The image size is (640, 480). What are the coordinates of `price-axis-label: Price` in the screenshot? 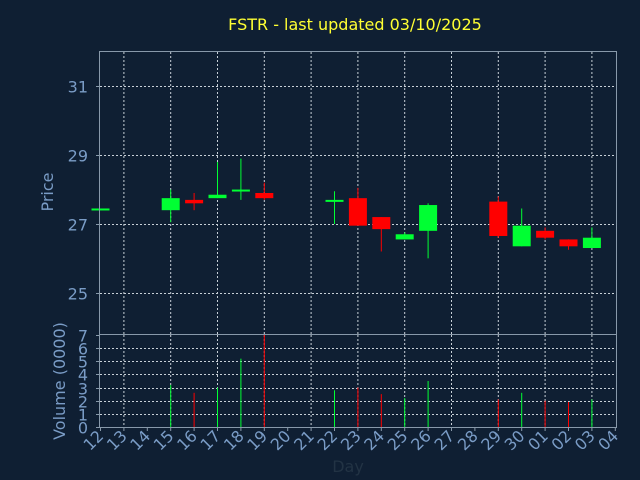 It's located at (47, 191).